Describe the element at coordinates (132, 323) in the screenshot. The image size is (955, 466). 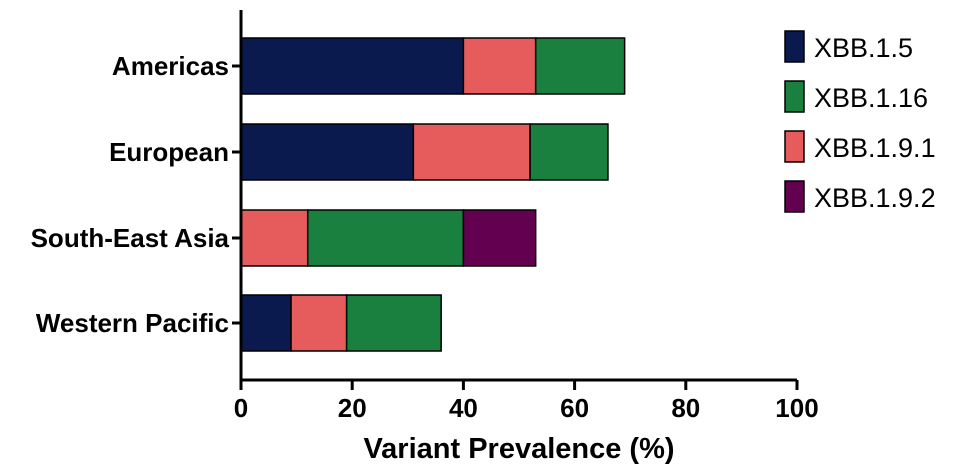
I see `category-label: Western Pacific` at that location.